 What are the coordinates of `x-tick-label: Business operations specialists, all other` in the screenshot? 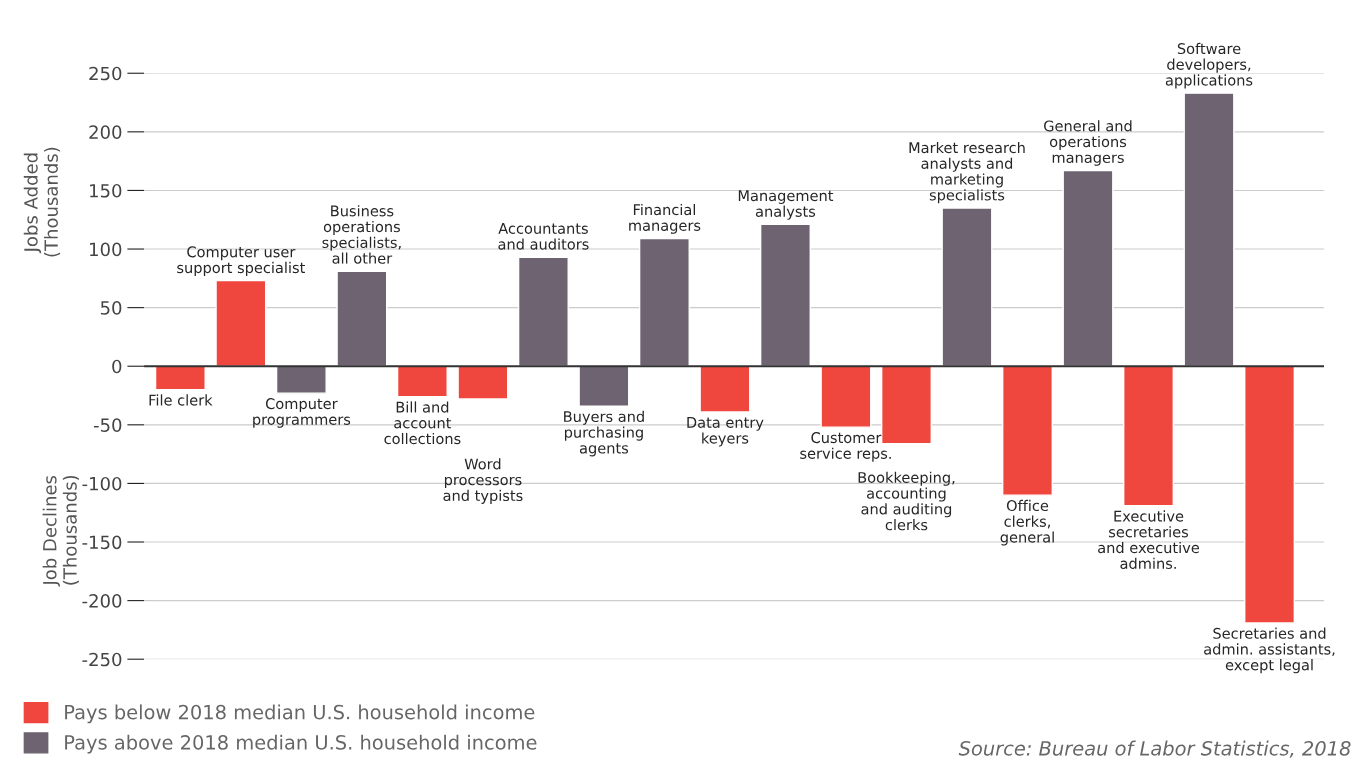 It's located at (361, 234).